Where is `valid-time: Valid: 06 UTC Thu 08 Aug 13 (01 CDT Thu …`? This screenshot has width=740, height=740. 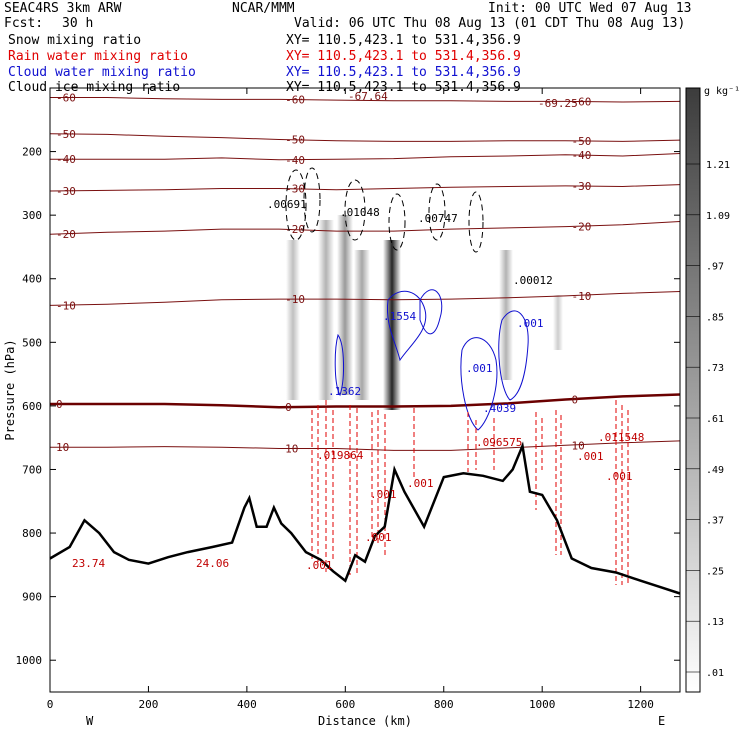
valid-time: Valid: 06 UTC Thu 08 Aug 13 (01 CDT Thu … is located at coordinates (490, 23).